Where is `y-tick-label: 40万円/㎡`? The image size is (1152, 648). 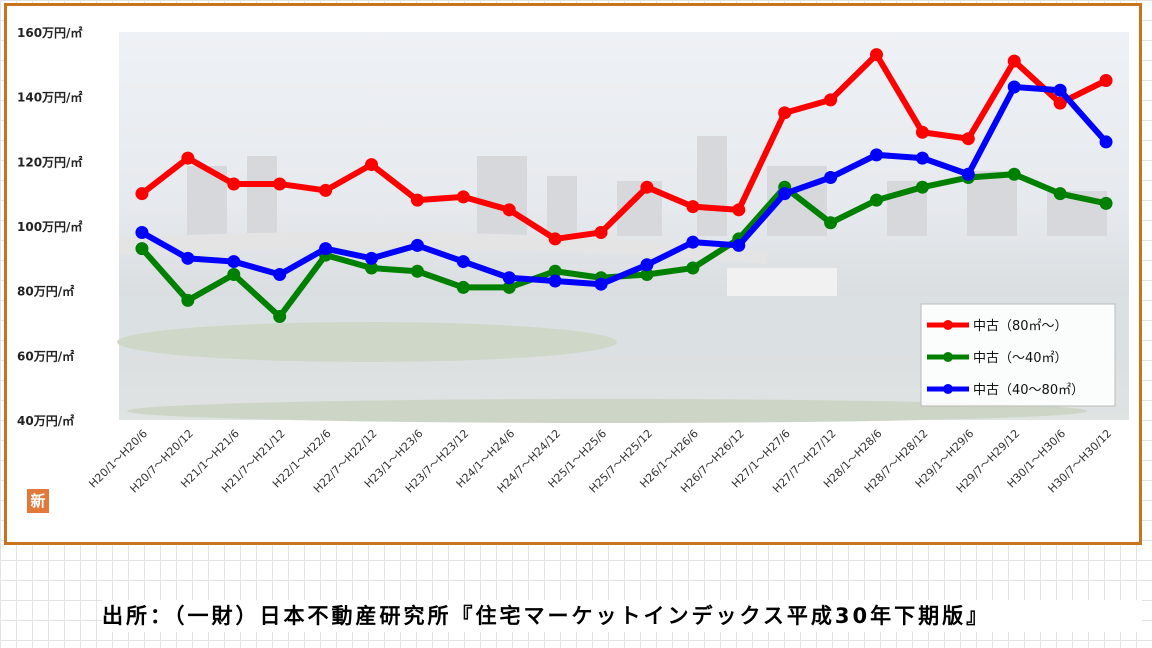 y-tick-label: 40万円/㎡ is located at coordinates (45, 420).